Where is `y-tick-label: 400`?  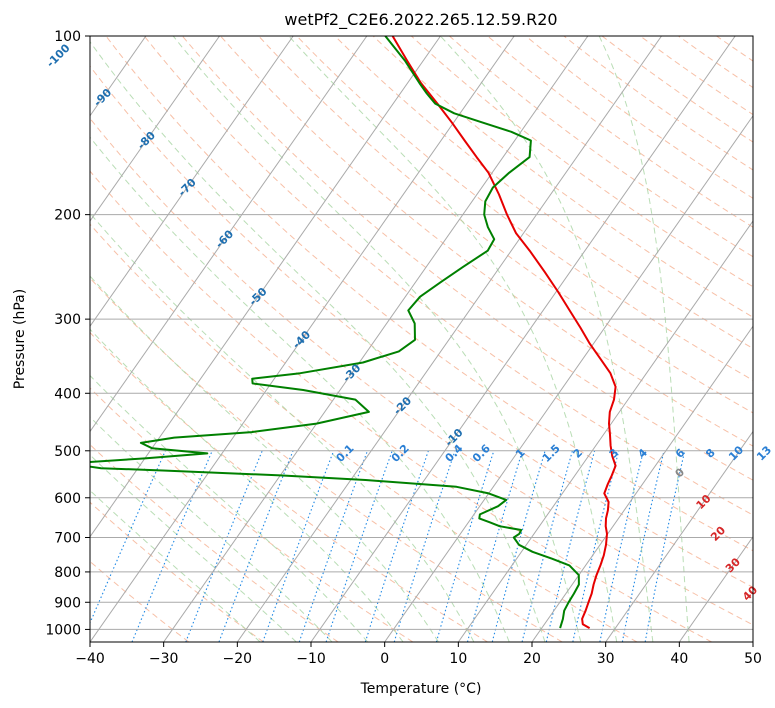 y-tick-label: 400 is located at coordinates (67, 394).